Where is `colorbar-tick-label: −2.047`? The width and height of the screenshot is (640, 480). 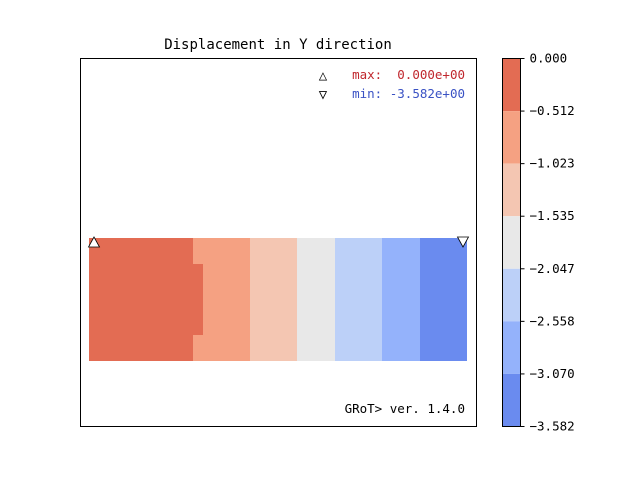 colorbar-tick-label: −2.047 is located at coordinates (552, 268).